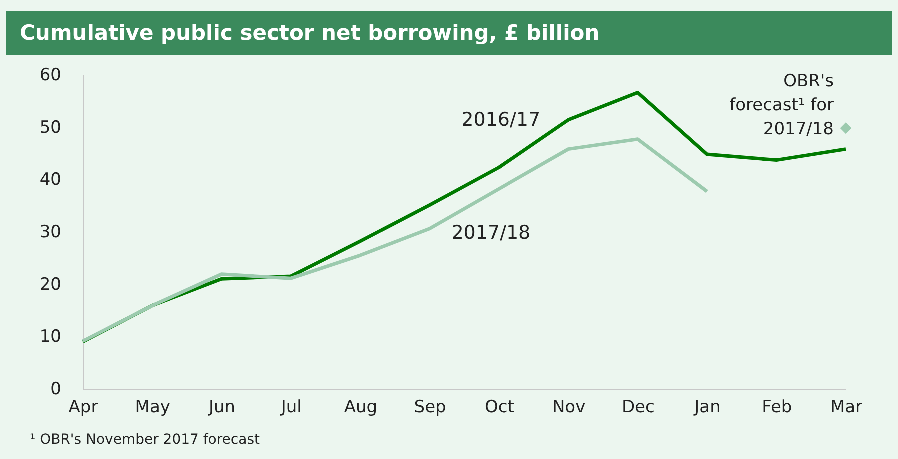 This screenshot has width=898, height=459. What do you see at coordinates (51, 232) in the screenshot?
I see `y-tick-label: 30` at bounding box center [51, 232].